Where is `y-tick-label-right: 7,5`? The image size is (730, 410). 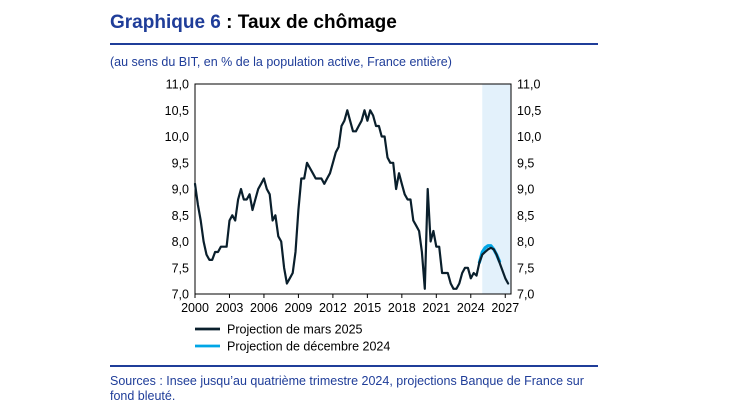 y-tick-label-right: 7,5 is located at coordinates (525, 268).